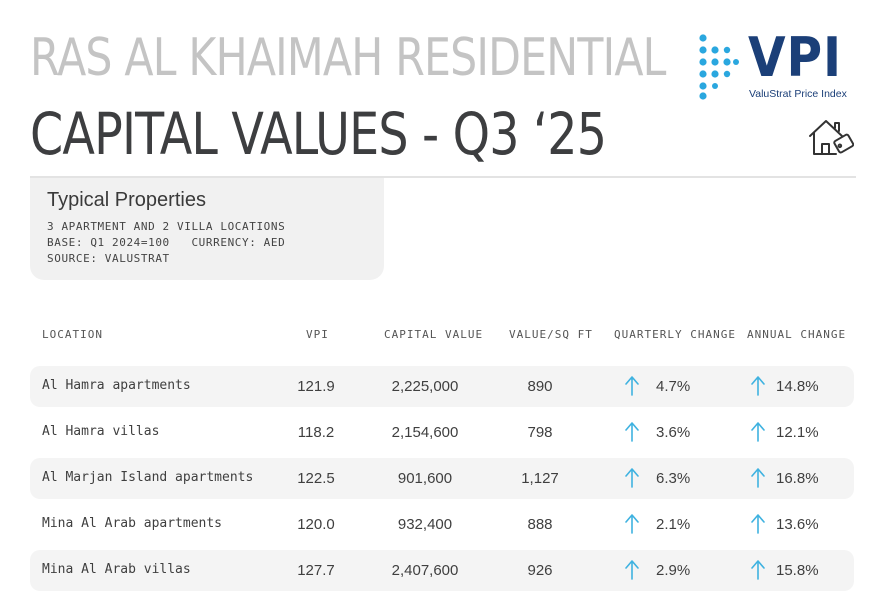  What do you see at coordinates (318, 134) in the screenshot?
I see `report-title-line2: CAPITAL VALUES - Q3 ‘25` at bounding box center [318, 134].